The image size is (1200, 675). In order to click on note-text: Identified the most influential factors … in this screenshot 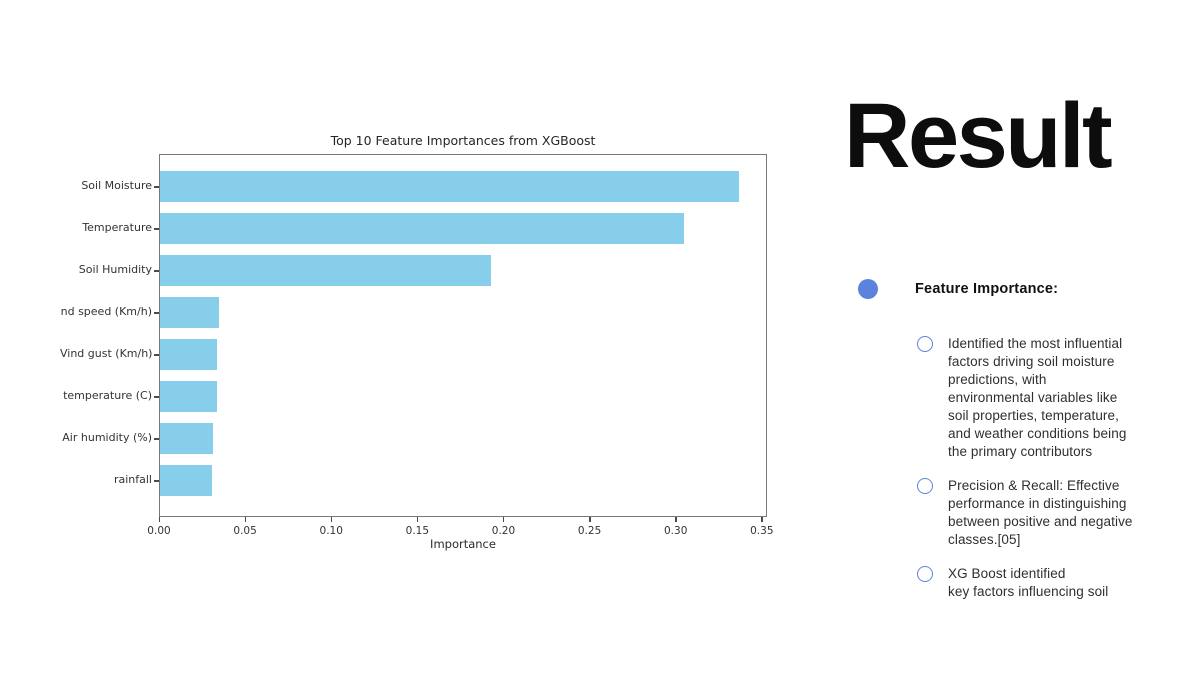, I will do `click(1037, 397)`.